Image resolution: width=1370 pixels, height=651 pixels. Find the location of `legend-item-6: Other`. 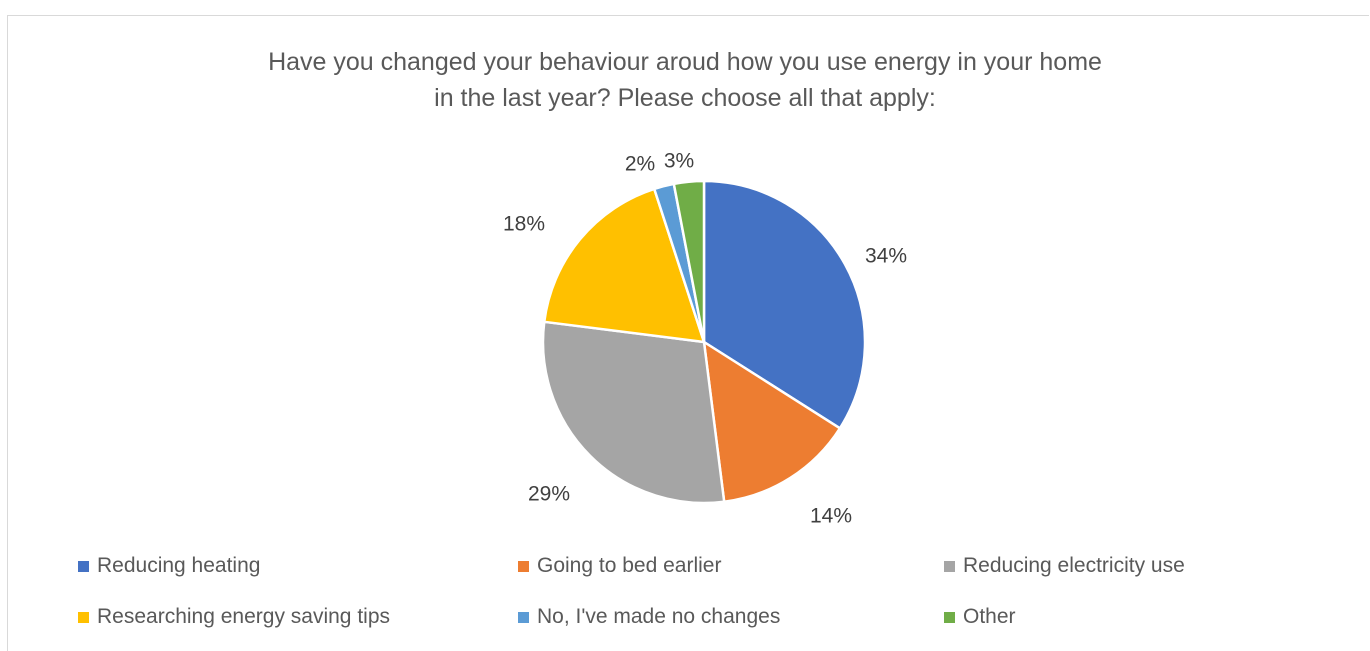

legend-item-6: Other is located at coordinates (980, 617).